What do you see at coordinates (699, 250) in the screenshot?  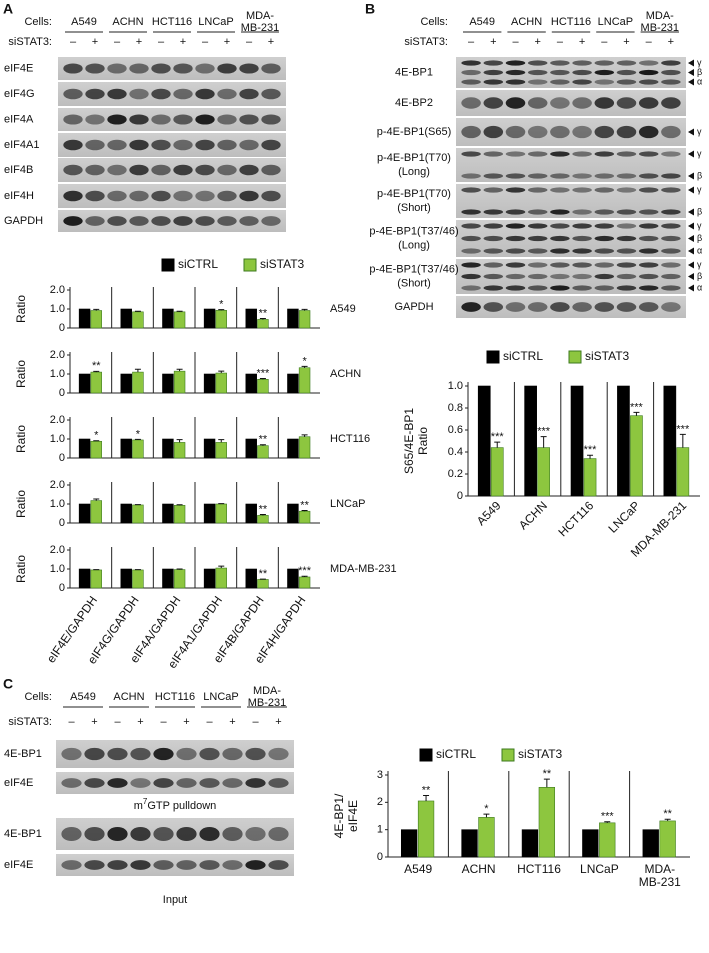 I see `isoform-label: α` at bounding box center [699, 250].